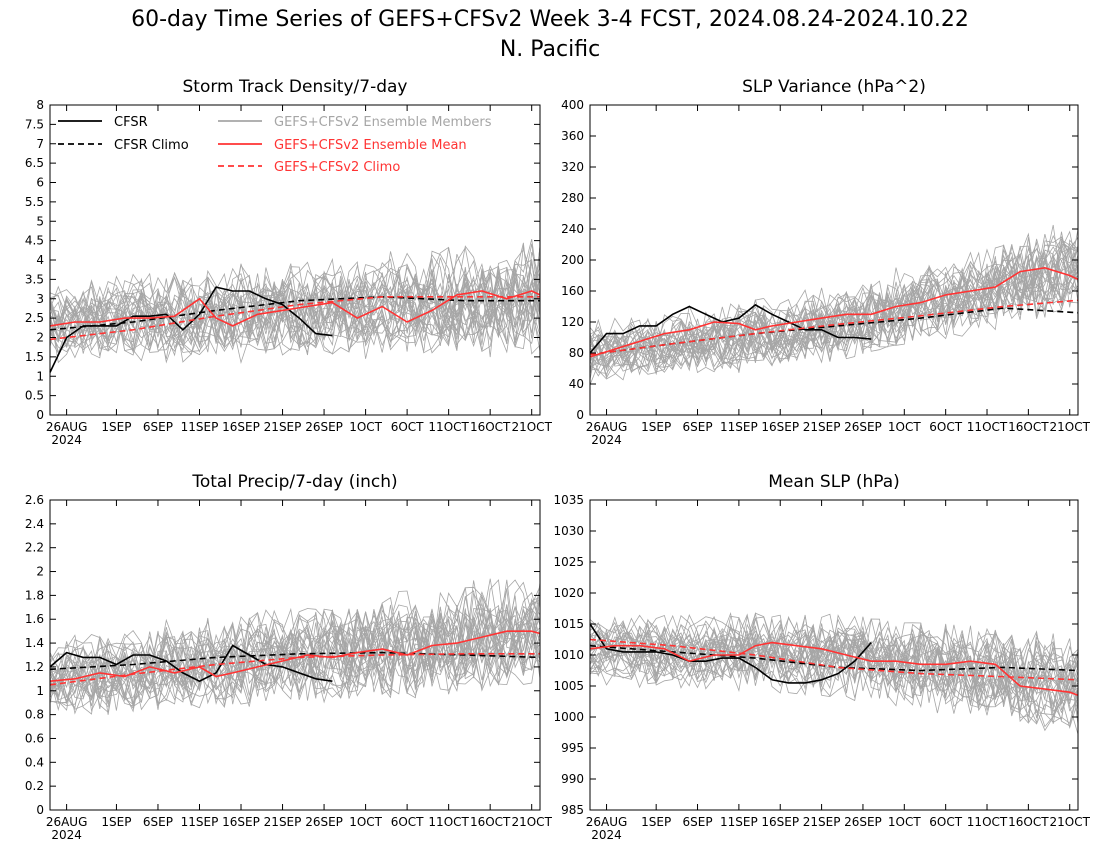 The width and height of the screenshot is (1100, 855). I want to click on y-tick-label: 1025, so click(568, 562).